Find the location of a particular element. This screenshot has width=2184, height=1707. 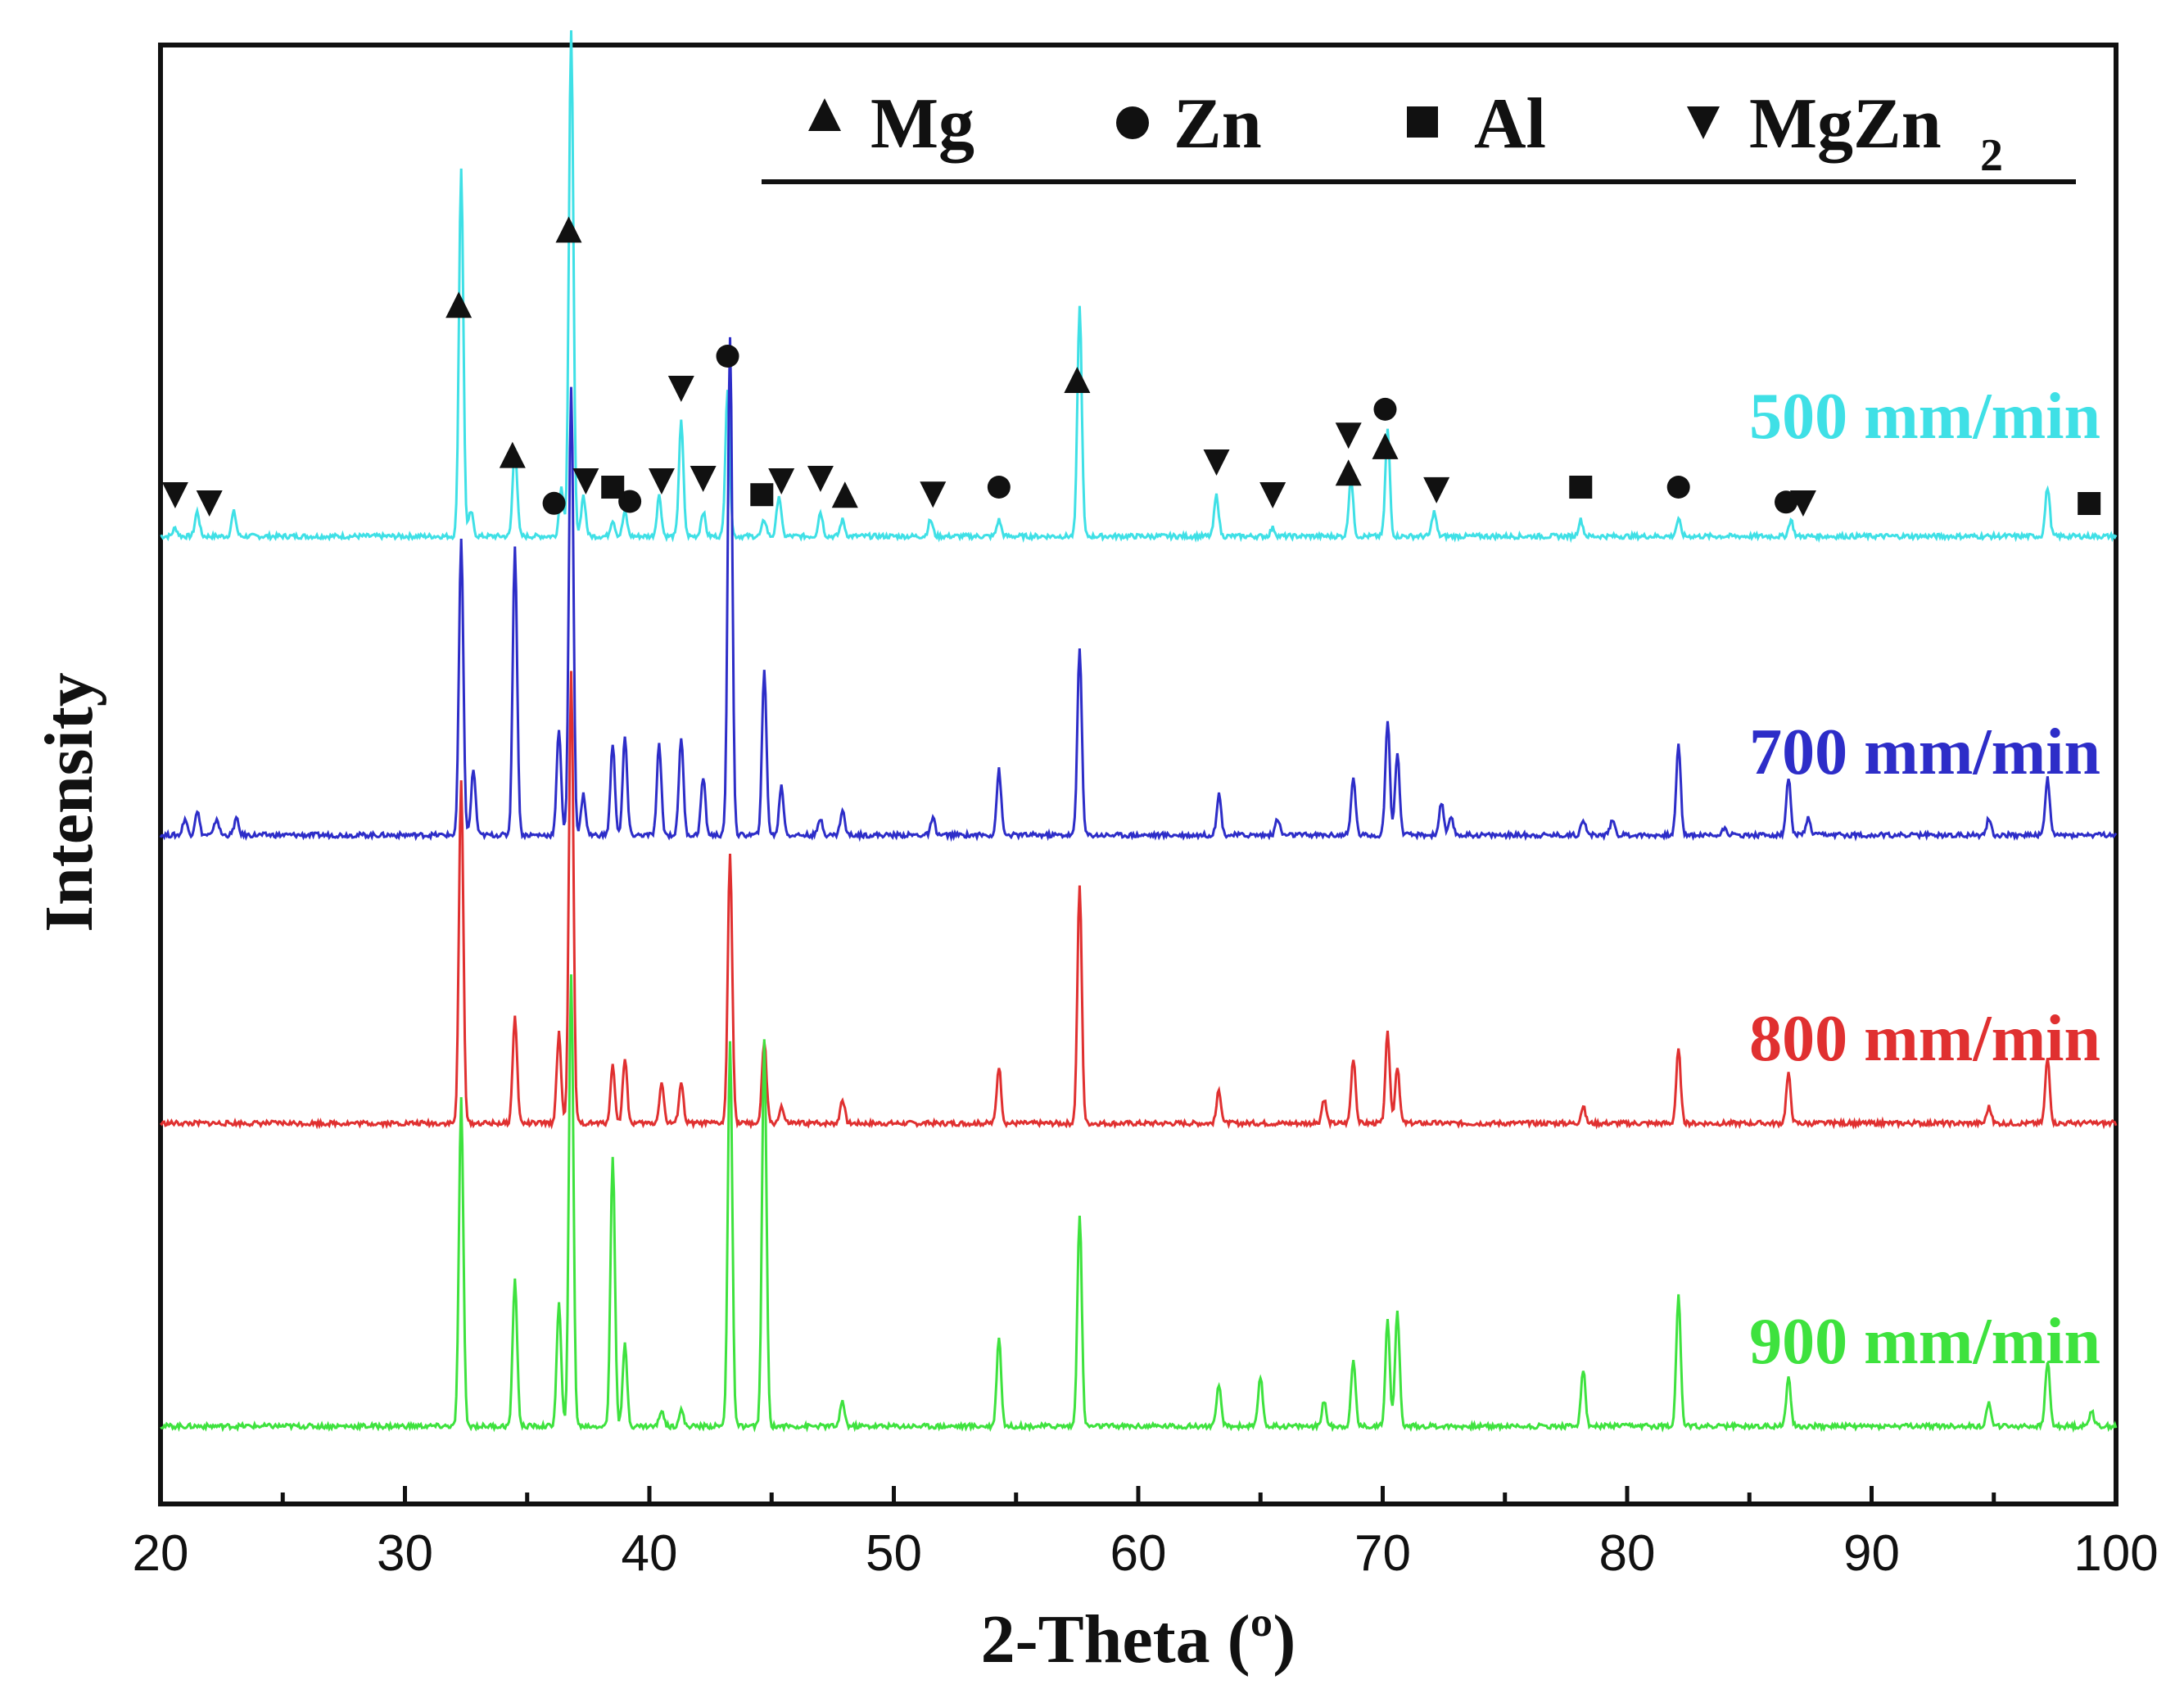

x-tick-label: 40 is located at coordinates (650, 1553).